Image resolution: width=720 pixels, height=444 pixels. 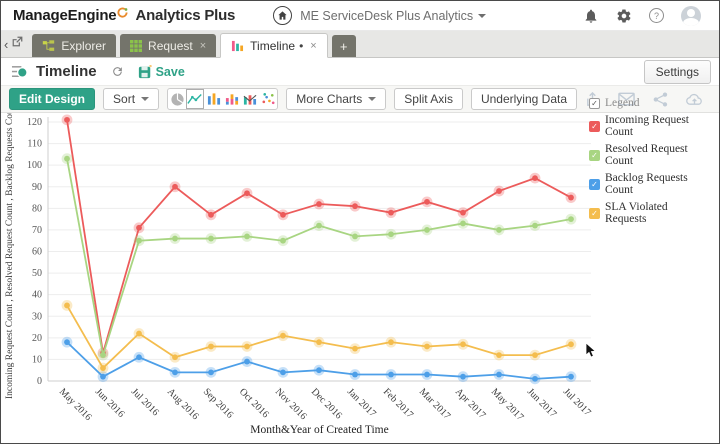 What do you see at coordinates (17, 44) in the screenshot?
I see `popout-icon` at bounding box center [17, 44].